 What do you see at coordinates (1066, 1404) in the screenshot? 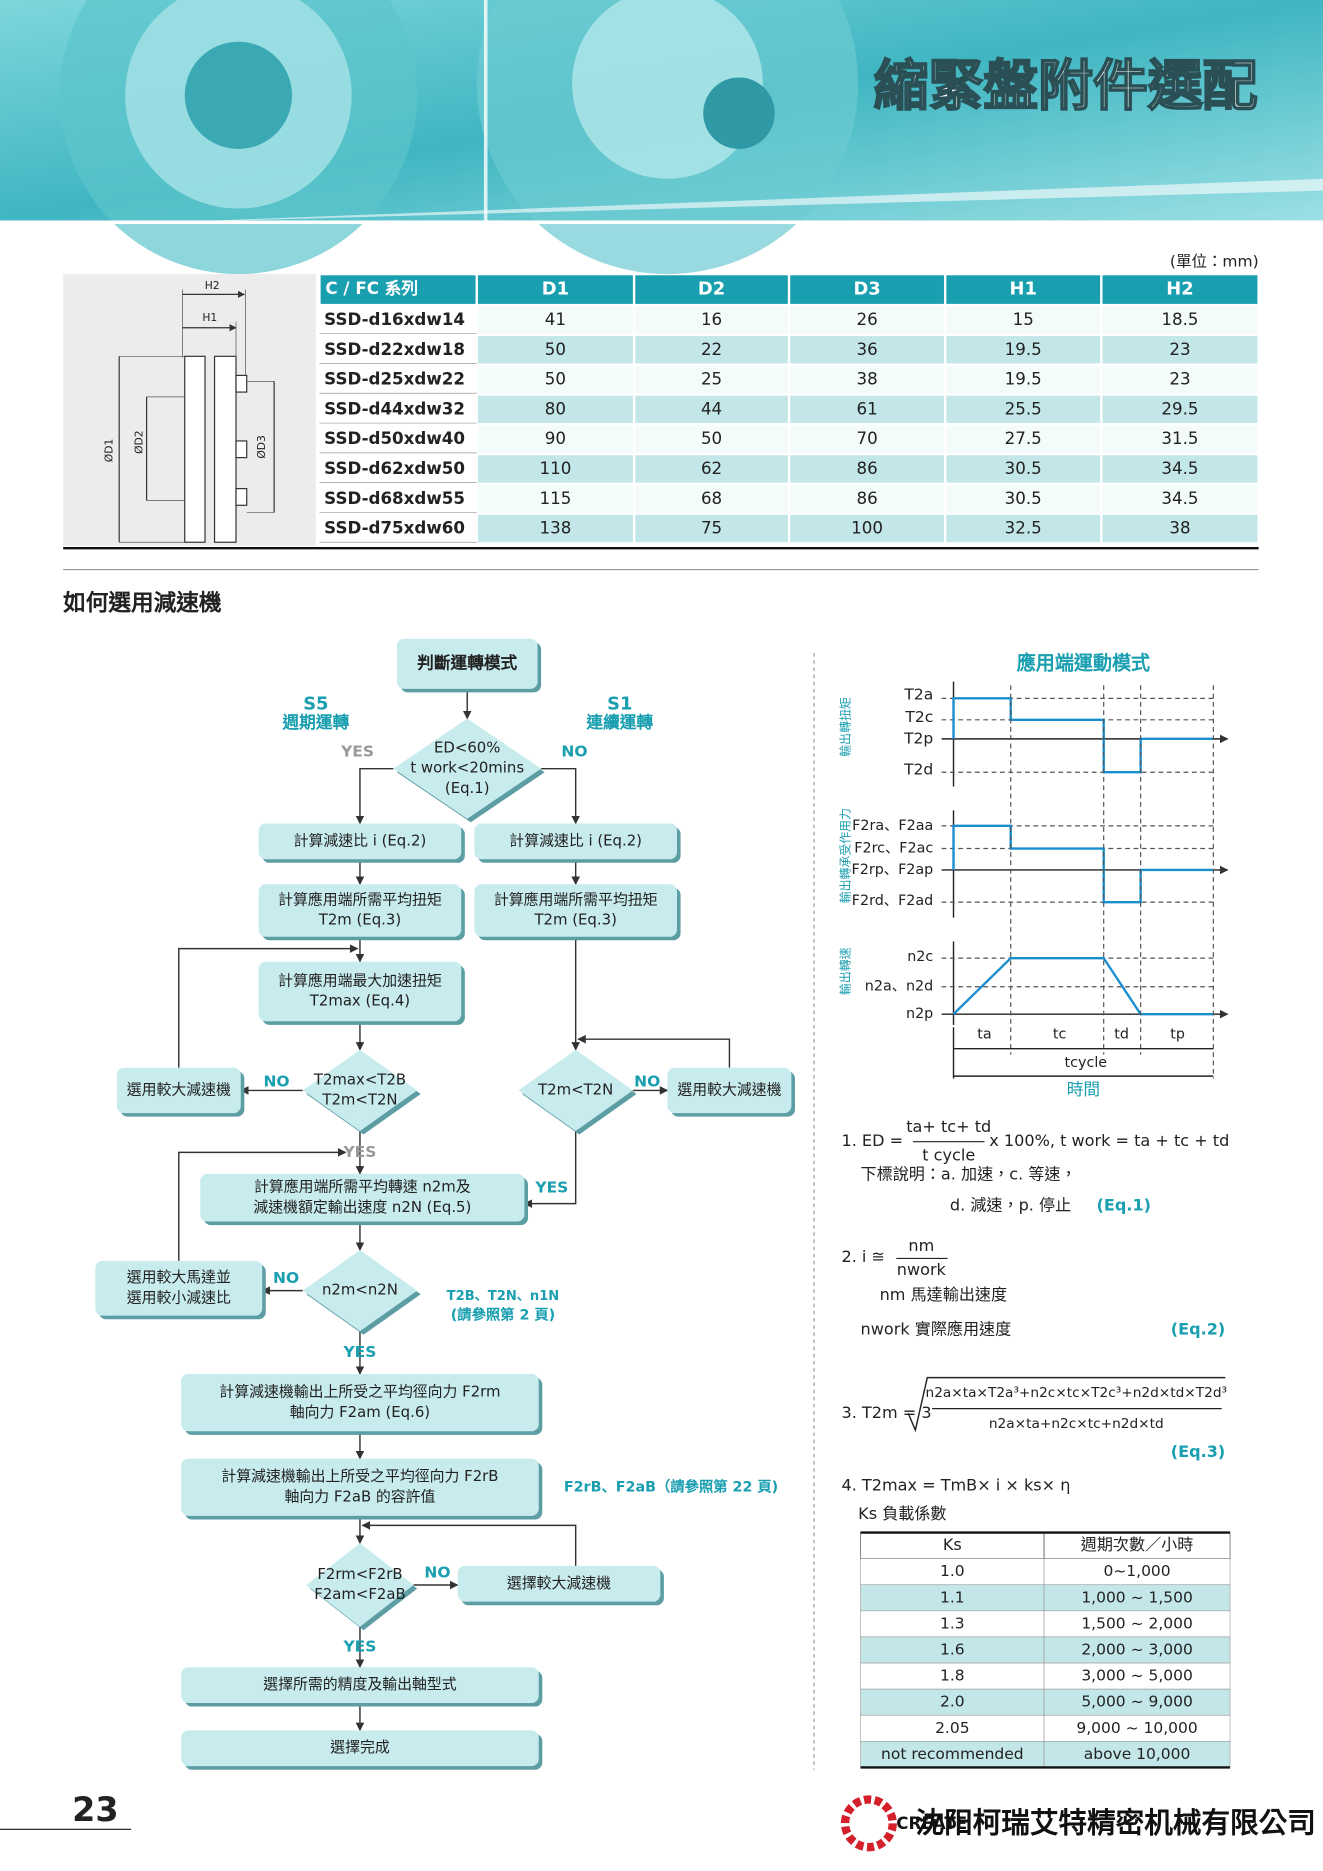
I see `radical` at bounding box center [1066, 1404].